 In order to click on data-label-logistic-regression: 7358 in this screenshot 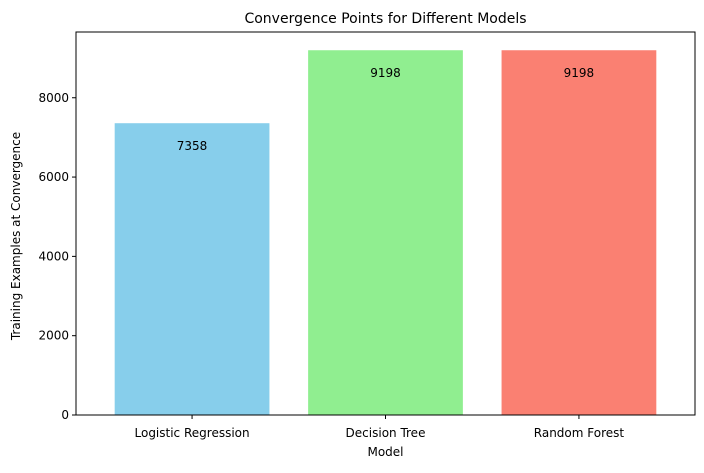, I will do `click(192, 146)`.